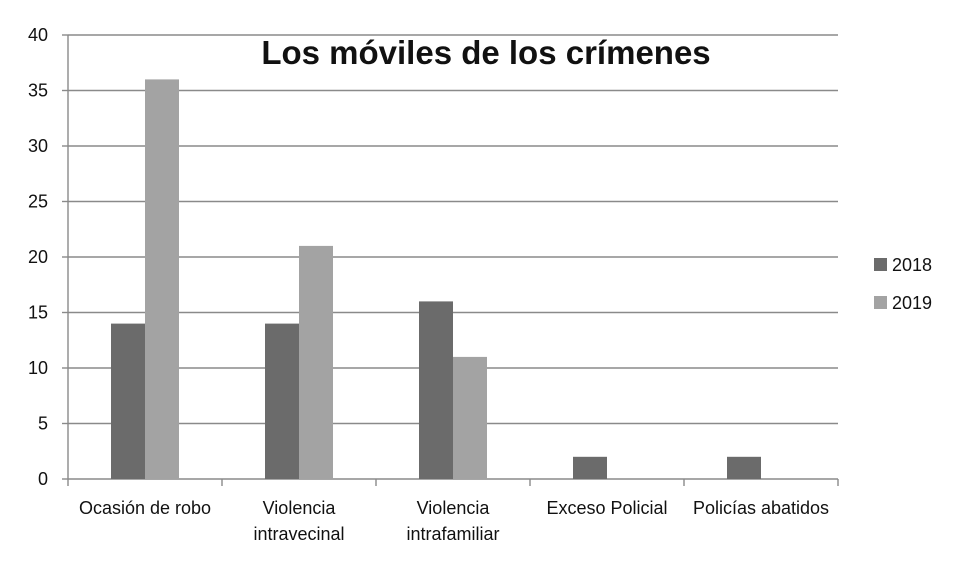  I want to click on x-category-label-line: intrafamiliar, so click(452, 534).